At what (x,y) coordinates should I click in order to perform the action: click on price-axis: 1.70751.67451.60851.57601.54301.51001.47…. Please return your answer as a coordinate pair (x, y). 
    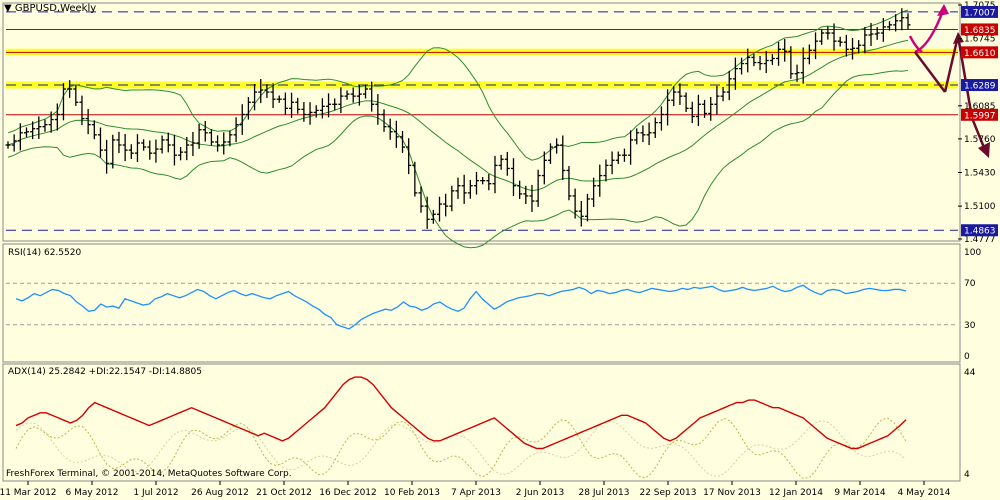
    Looking at the image, I should click on (977, 123).